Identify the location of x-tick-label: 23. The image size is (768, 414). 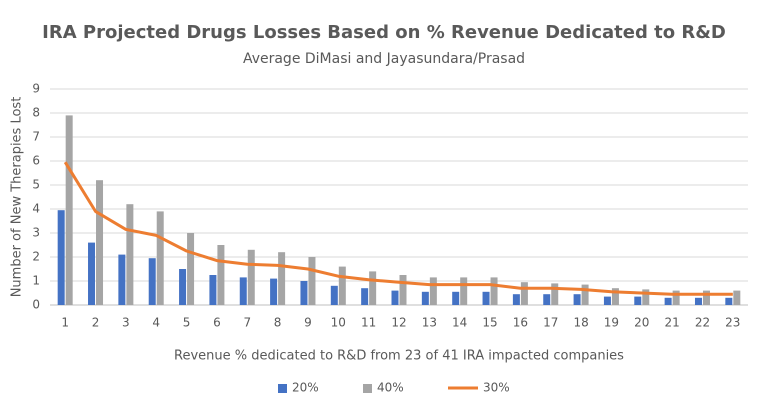
(732, 323).